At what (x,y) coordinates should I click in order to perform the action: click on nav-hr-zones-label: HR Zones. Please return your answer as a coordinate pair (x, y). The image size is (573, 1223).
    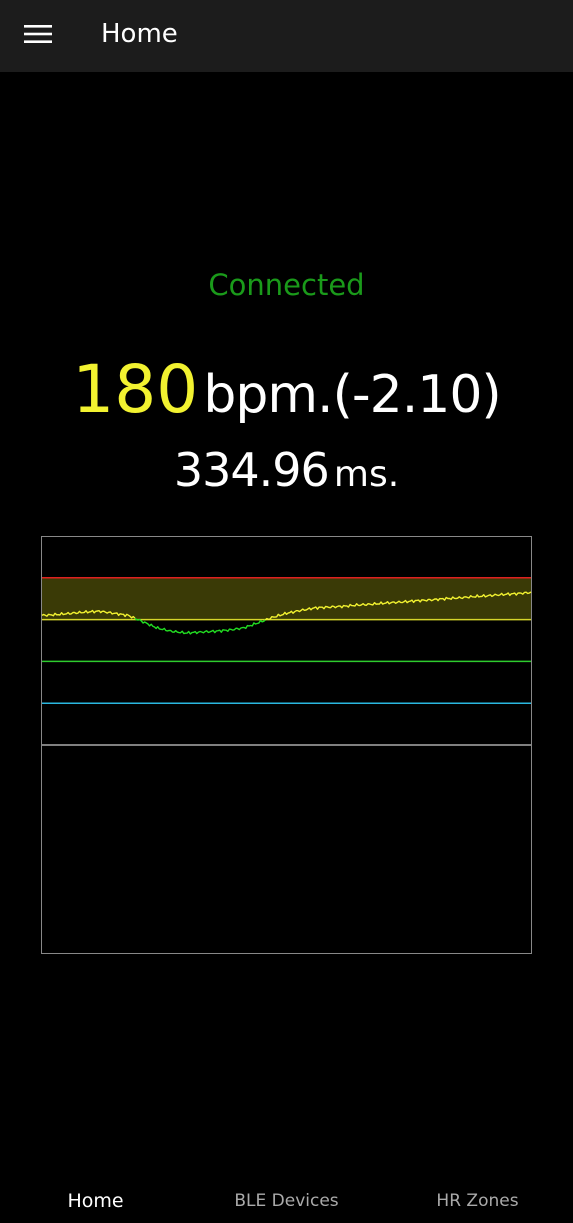
    Looking at the image, I should click on (477, 1200).